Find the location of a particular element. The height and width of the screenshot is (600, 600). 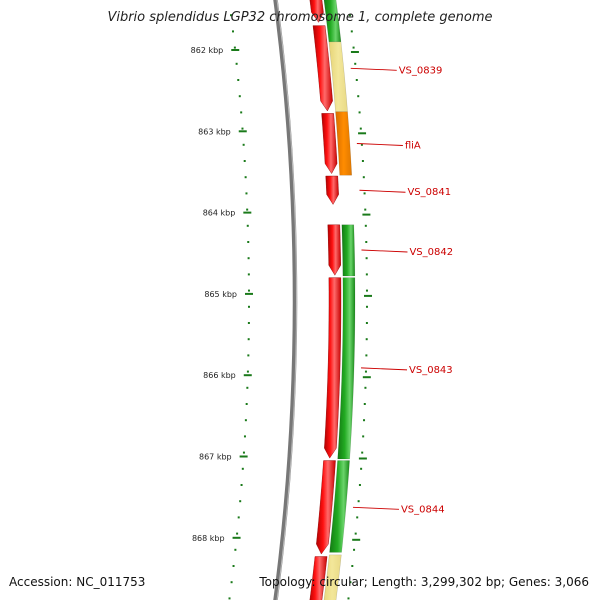

tick-label-1: 863 kbp is located at coordinates (214, 131).